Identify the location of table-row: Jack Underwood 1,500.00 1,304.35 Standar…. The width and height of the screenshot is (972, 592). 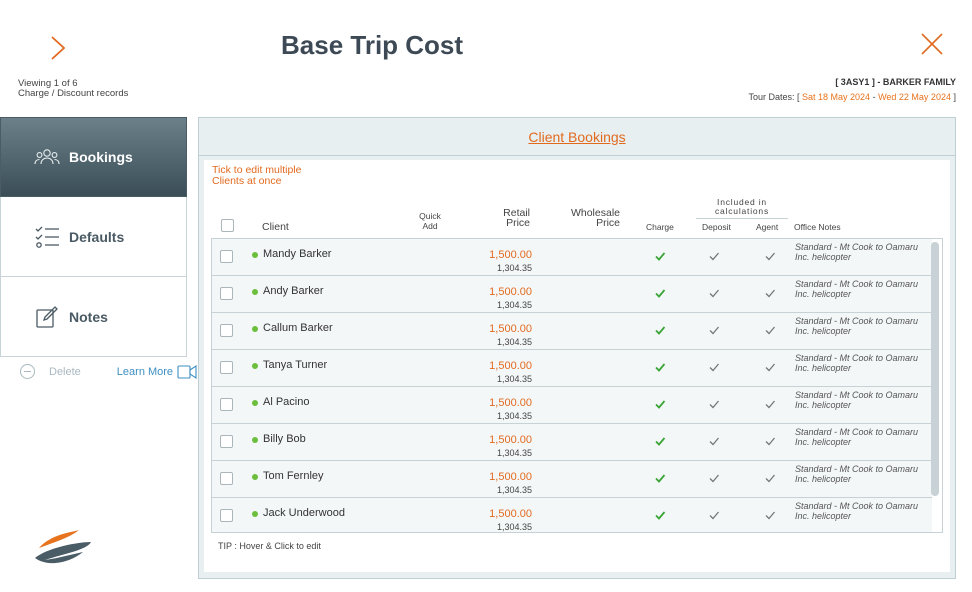
(572, 515).